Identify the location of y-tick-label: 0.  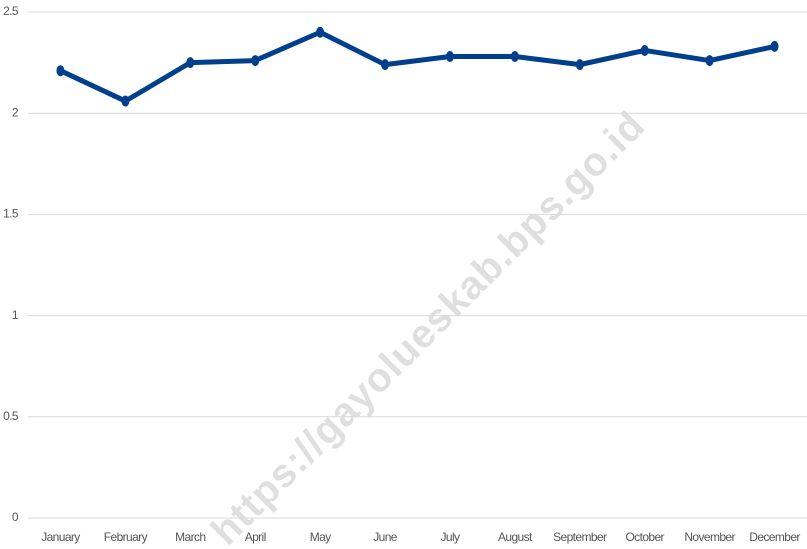
(15, 517).